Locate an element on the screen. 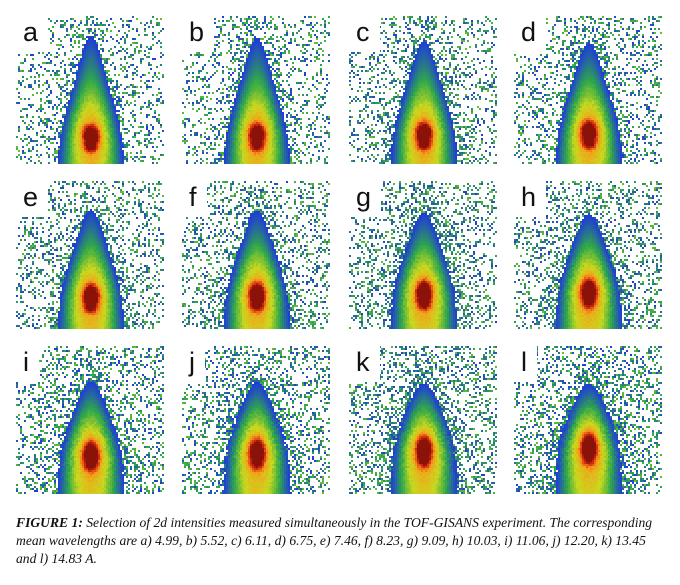 This screenshot has width=680, height=585. intensity-map-j is located at coordinates (256, 420).